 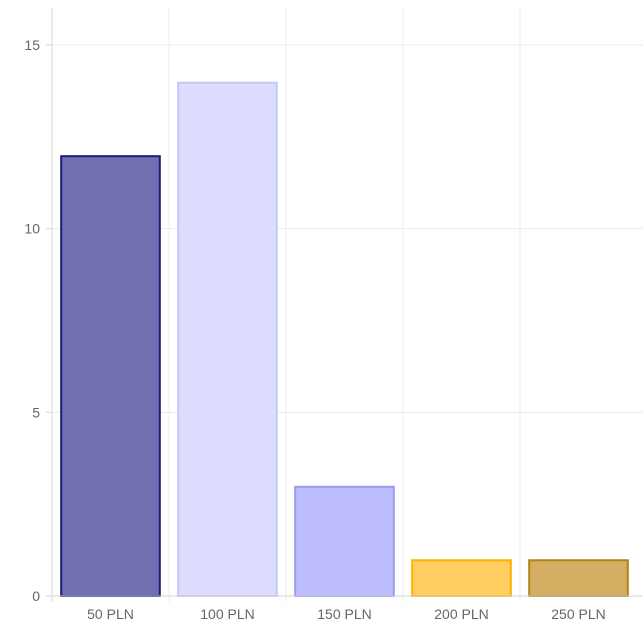 I want to click on x-tick-label: 150 PLN, so click(x=344, y=614).